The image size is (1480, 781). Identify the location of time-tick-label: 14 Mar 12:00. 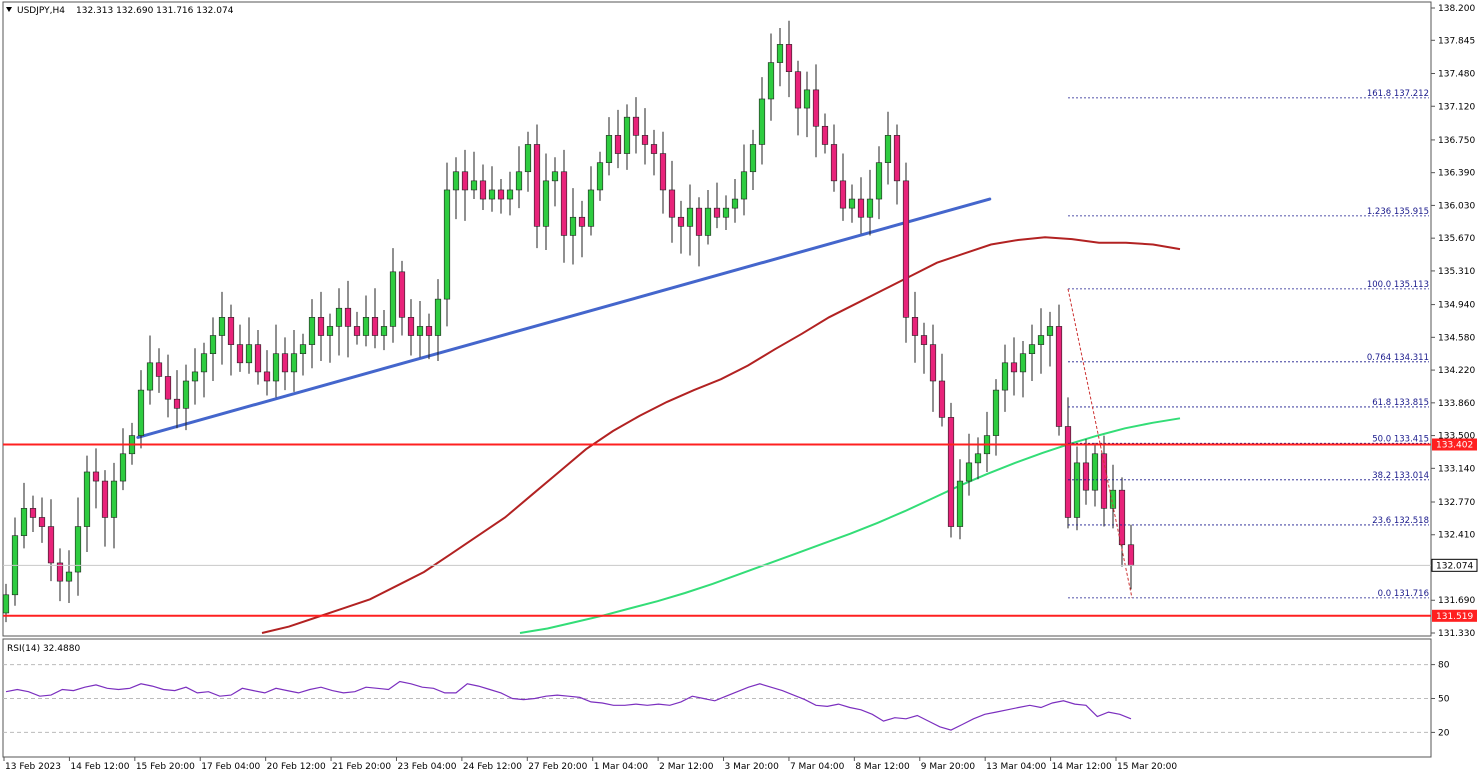
(1082, 767).